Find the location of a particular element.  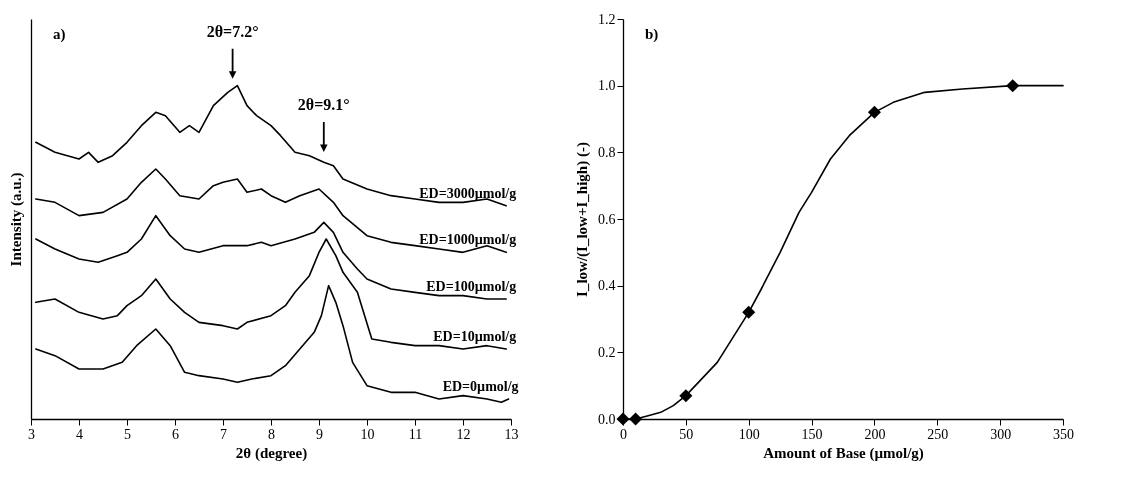

y-tick-label: 0.2 is located at coordinates (607, 352).